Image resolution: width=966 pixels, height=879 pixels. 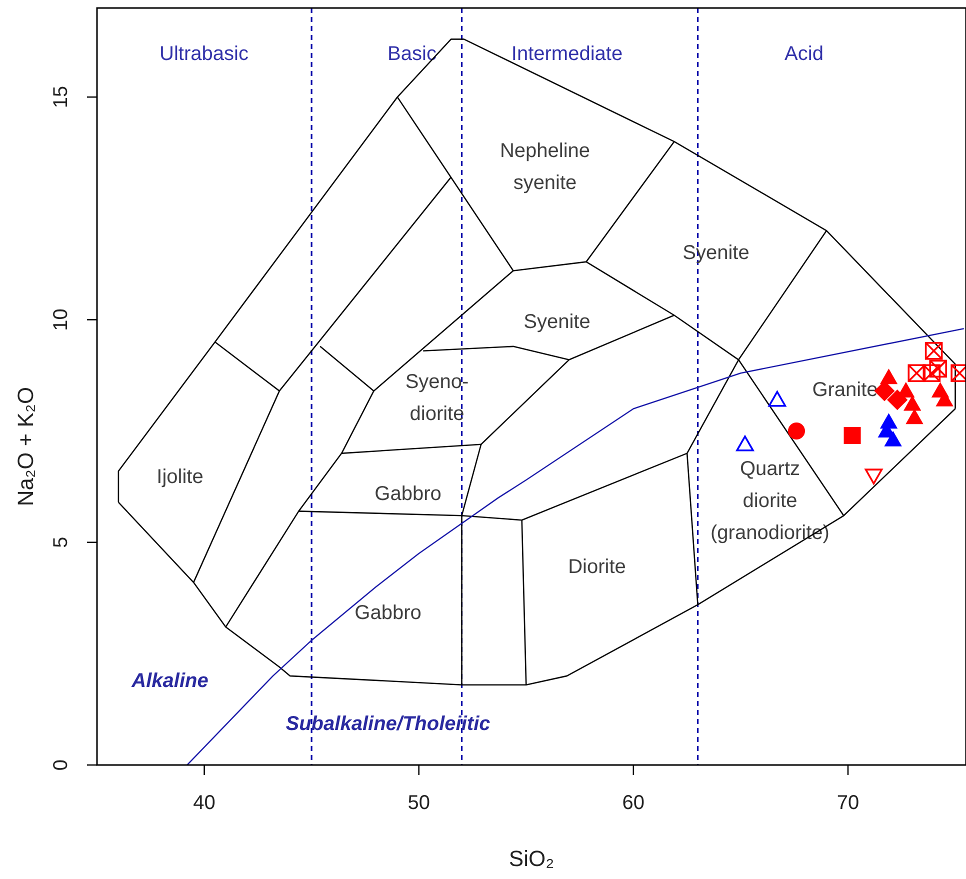 I want to click on y-tick-label: 0, so click(x=61, y=765).